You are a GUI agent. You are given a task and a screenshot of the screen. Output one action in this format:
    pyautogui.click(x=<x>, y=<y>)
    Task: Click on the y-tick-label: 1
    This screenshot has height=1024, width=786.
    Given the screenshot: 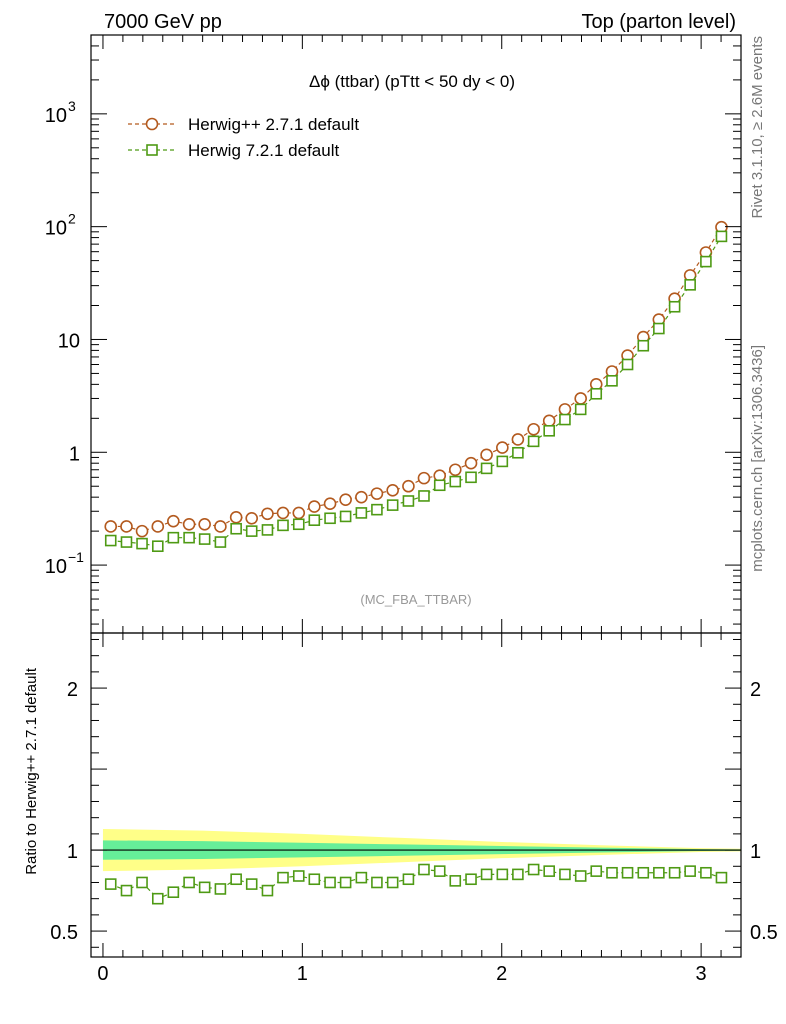 What is the action you would take?
    pyautogui.click(x=74, y=454)
    